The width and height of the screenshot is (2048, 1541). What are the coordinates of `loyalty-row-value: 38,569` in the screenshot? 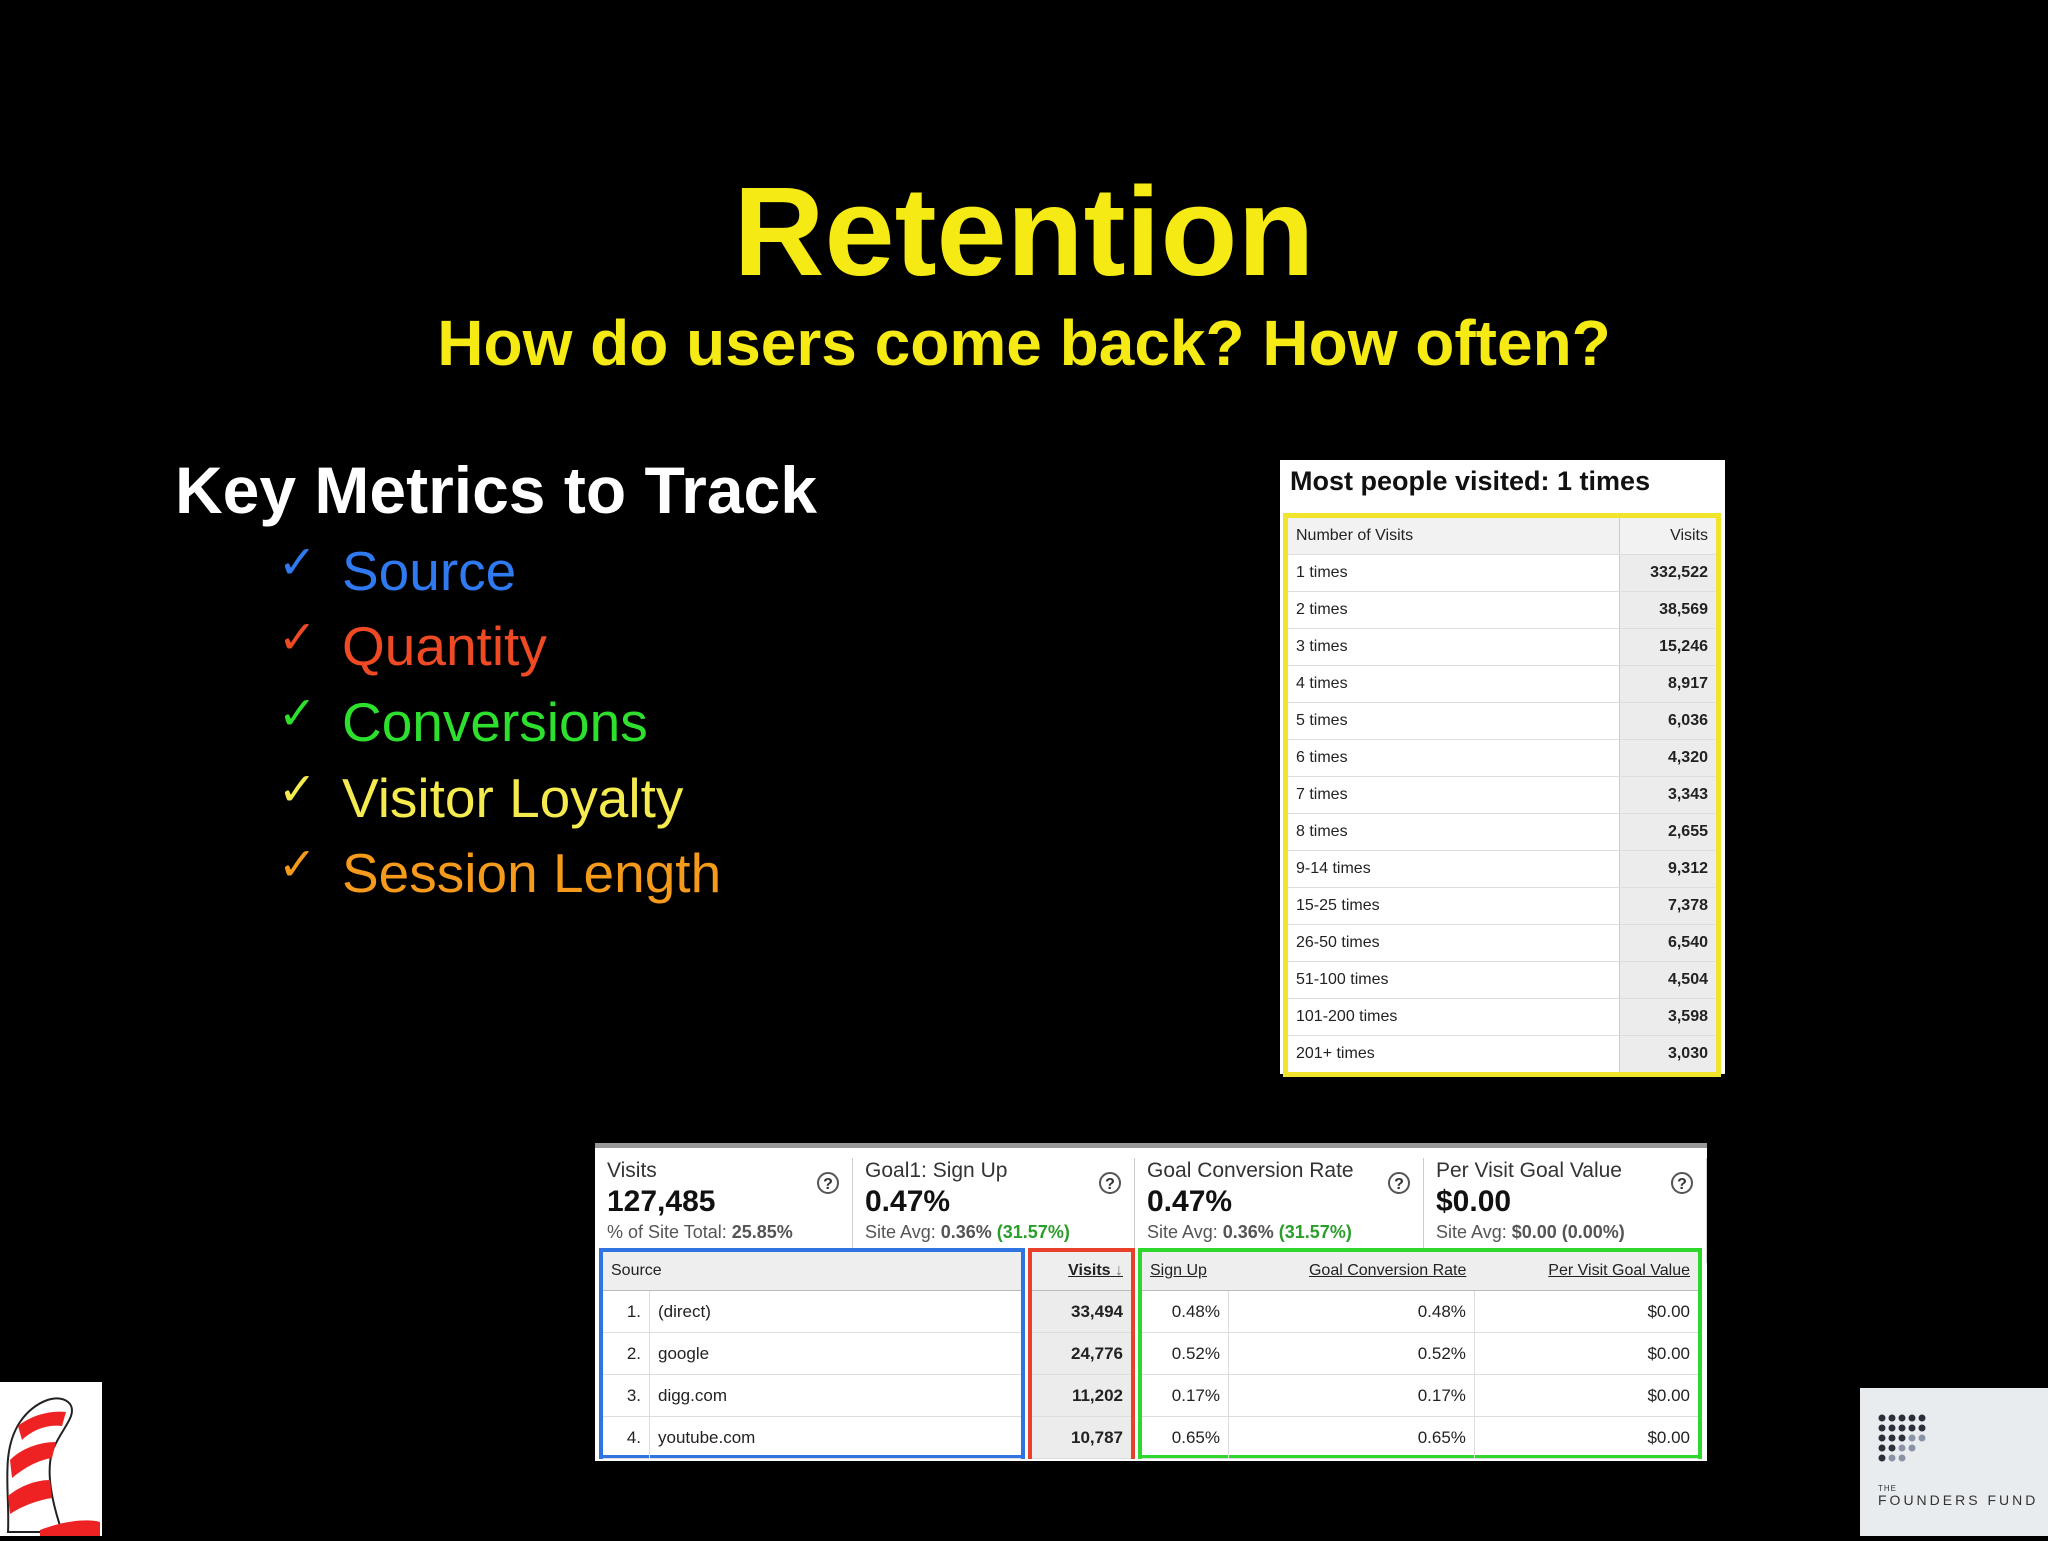 It's located at (1669, 610).